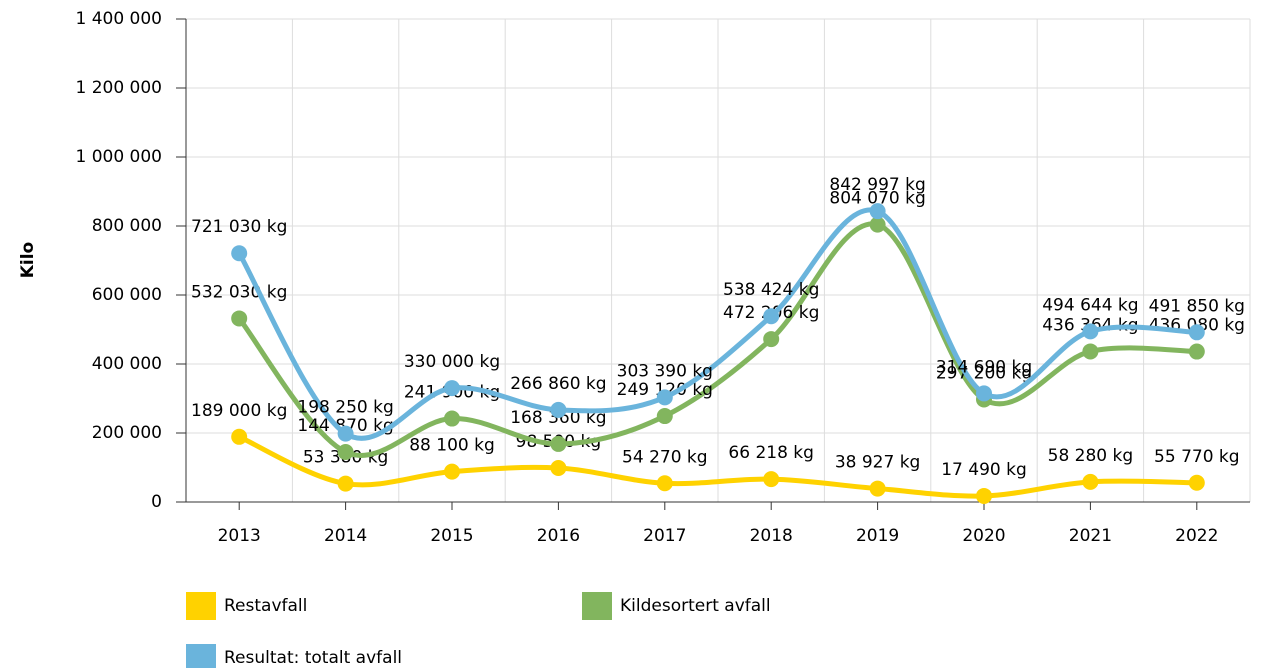 Image resolution: width=1272 pixels, height=668 pixels. What do you see at coordinates (156, 502) in the screenshot?
I see `y-tick-label: 0` at bounding box center [156, 502].